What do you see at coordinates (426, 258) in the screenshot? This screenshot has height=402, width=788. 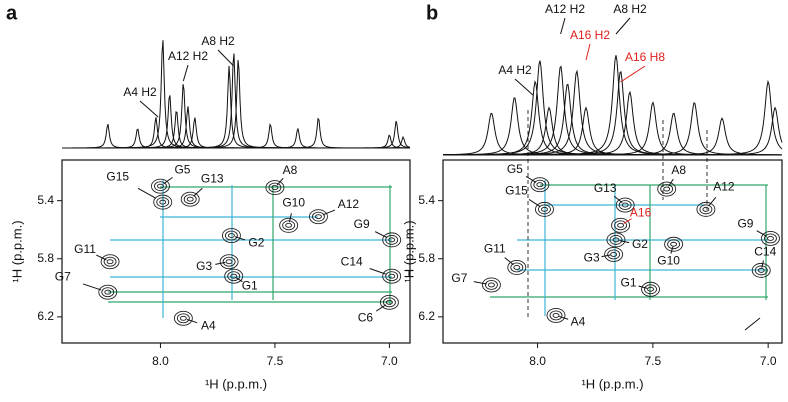 I see `y-tick-label: 5.8` at bounding box center [426, 258].